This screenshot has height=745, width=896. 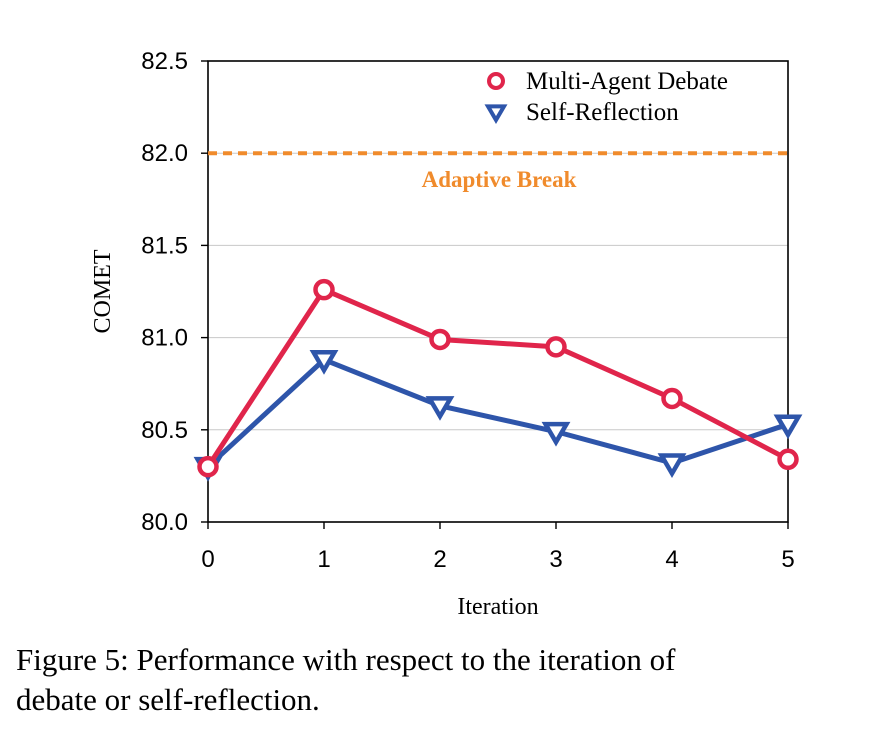 I want to click on x-tick-label: 3, so click(x=555, y=559).